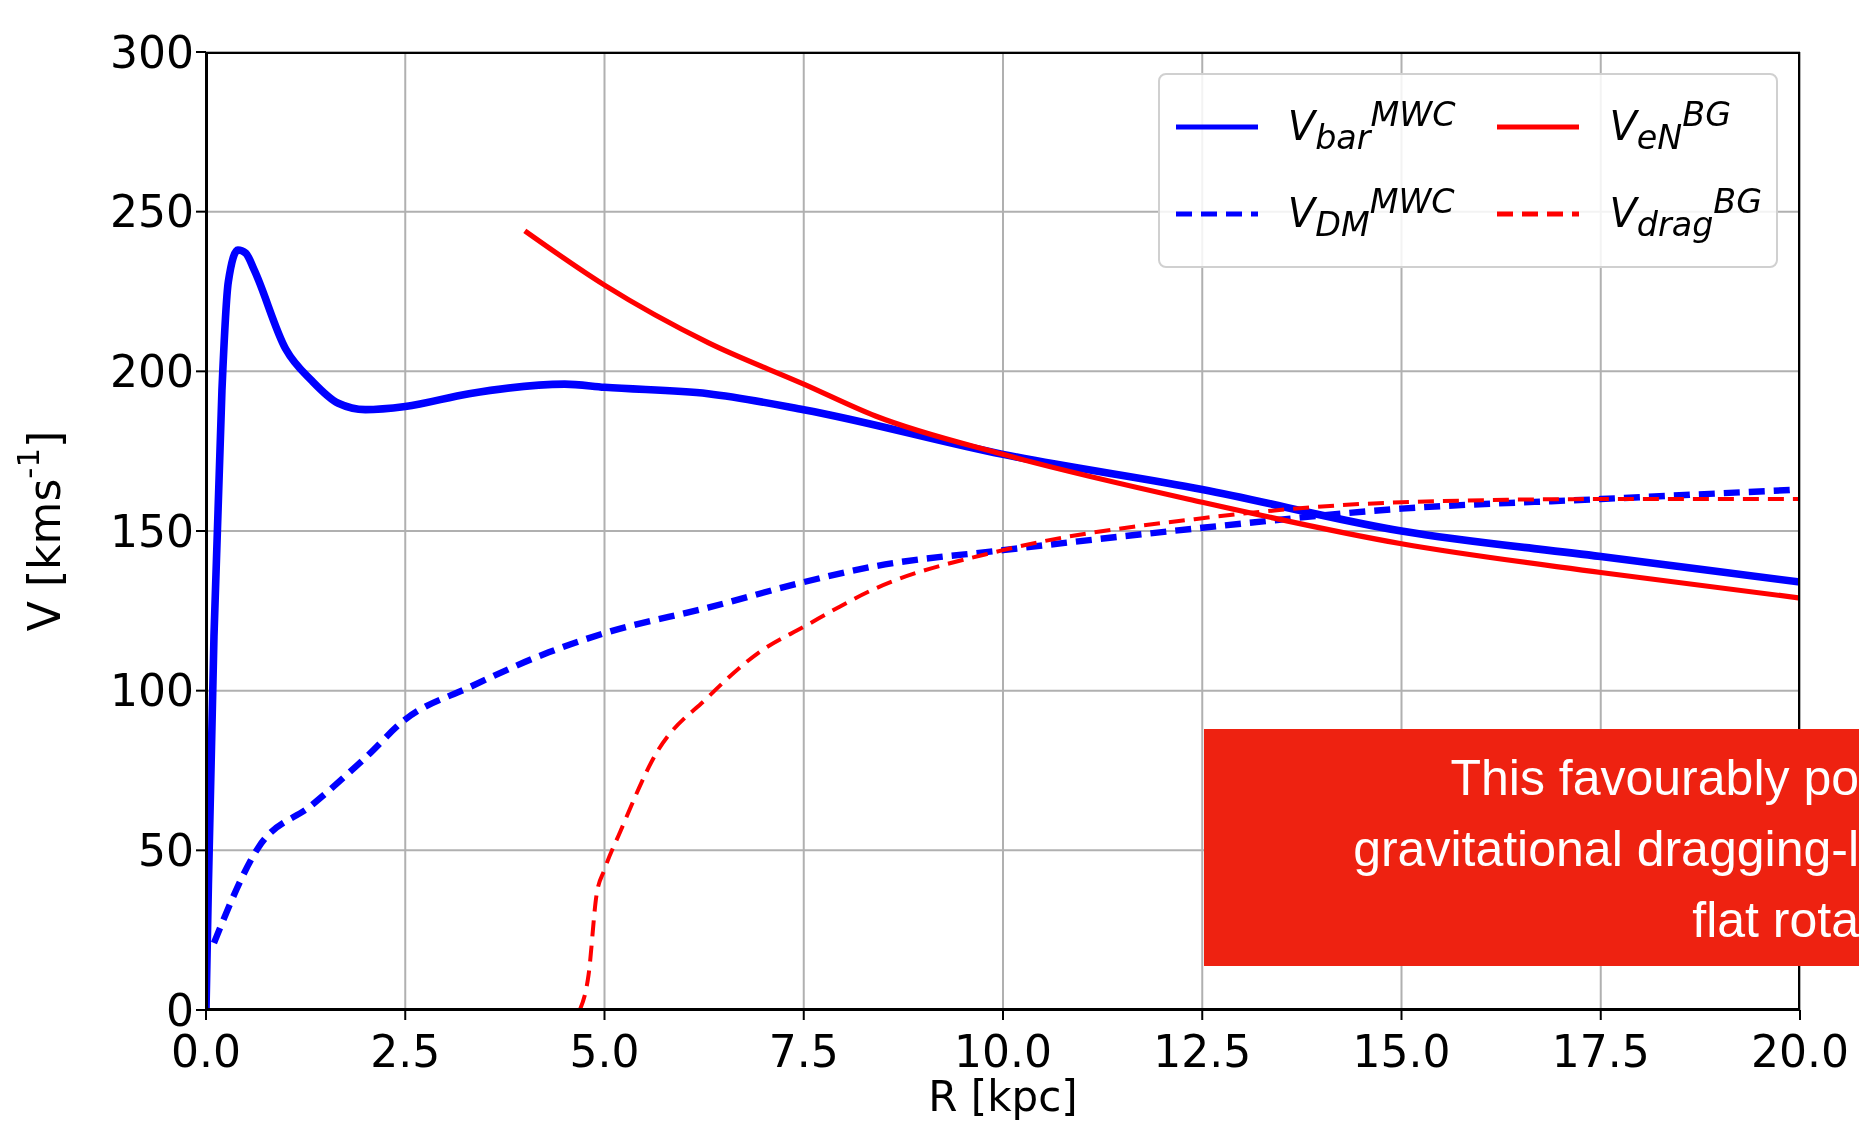  Describe the element at coordinates (1202, 1052) in the screenshot. I see `x-tick-label: 12.5` at that location.